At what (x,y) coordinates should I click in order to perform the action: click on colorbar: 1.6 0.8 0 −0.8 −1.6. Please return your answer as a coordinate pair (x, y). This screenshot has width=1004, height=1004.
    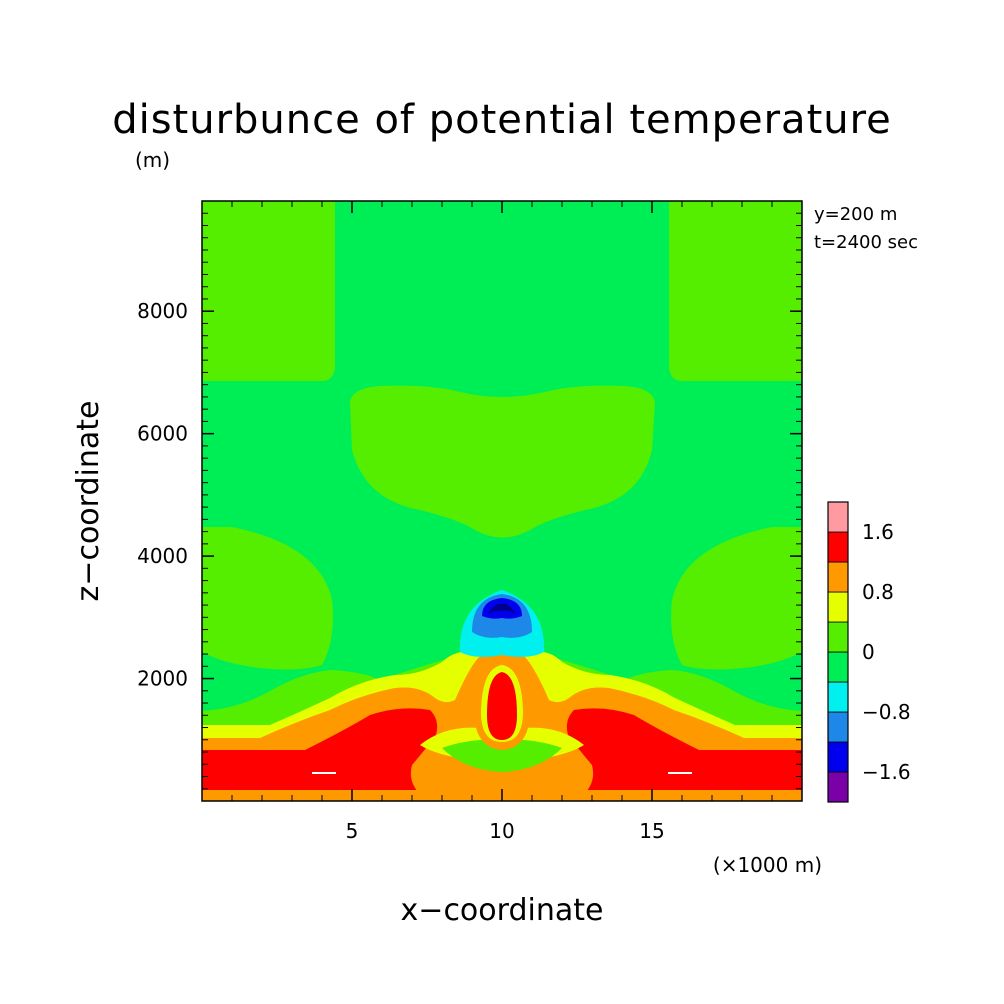
    Looking at the image, I should click on (869, 652).